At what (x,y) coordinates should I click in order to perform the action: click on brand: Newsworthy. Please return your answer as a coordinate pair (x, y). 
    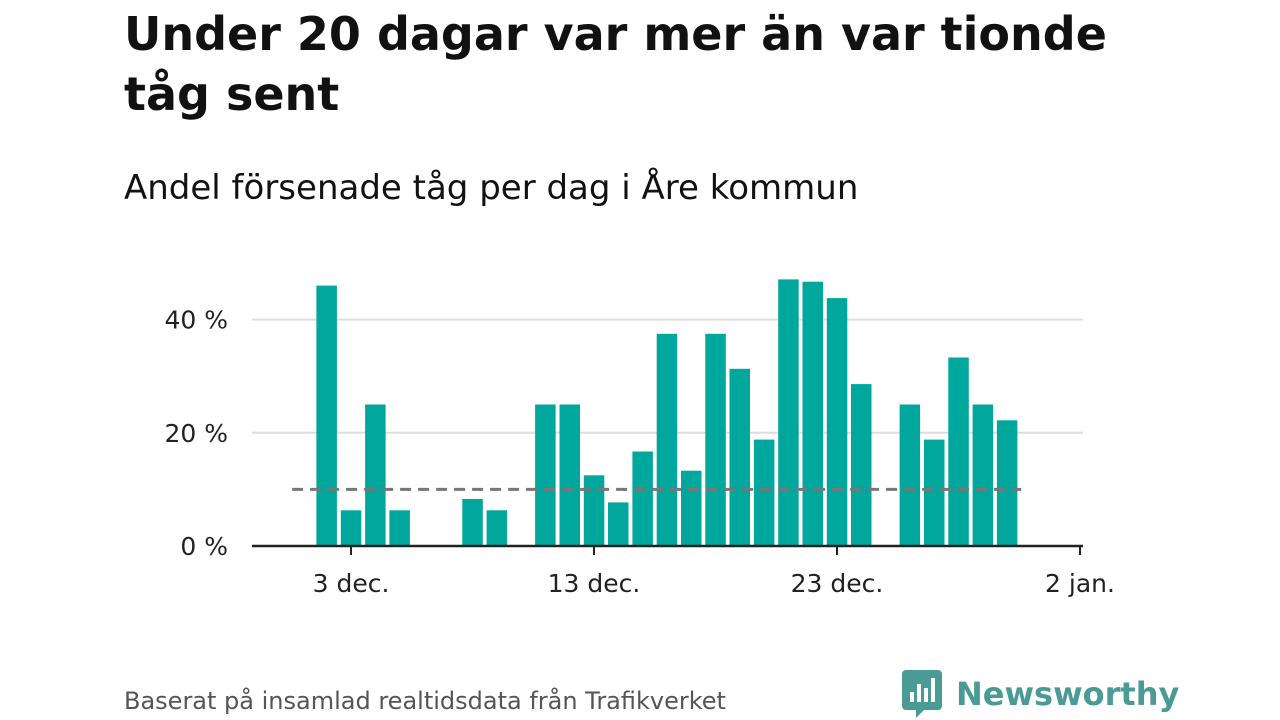
    Looking at the image, I should click on (1040, 694).